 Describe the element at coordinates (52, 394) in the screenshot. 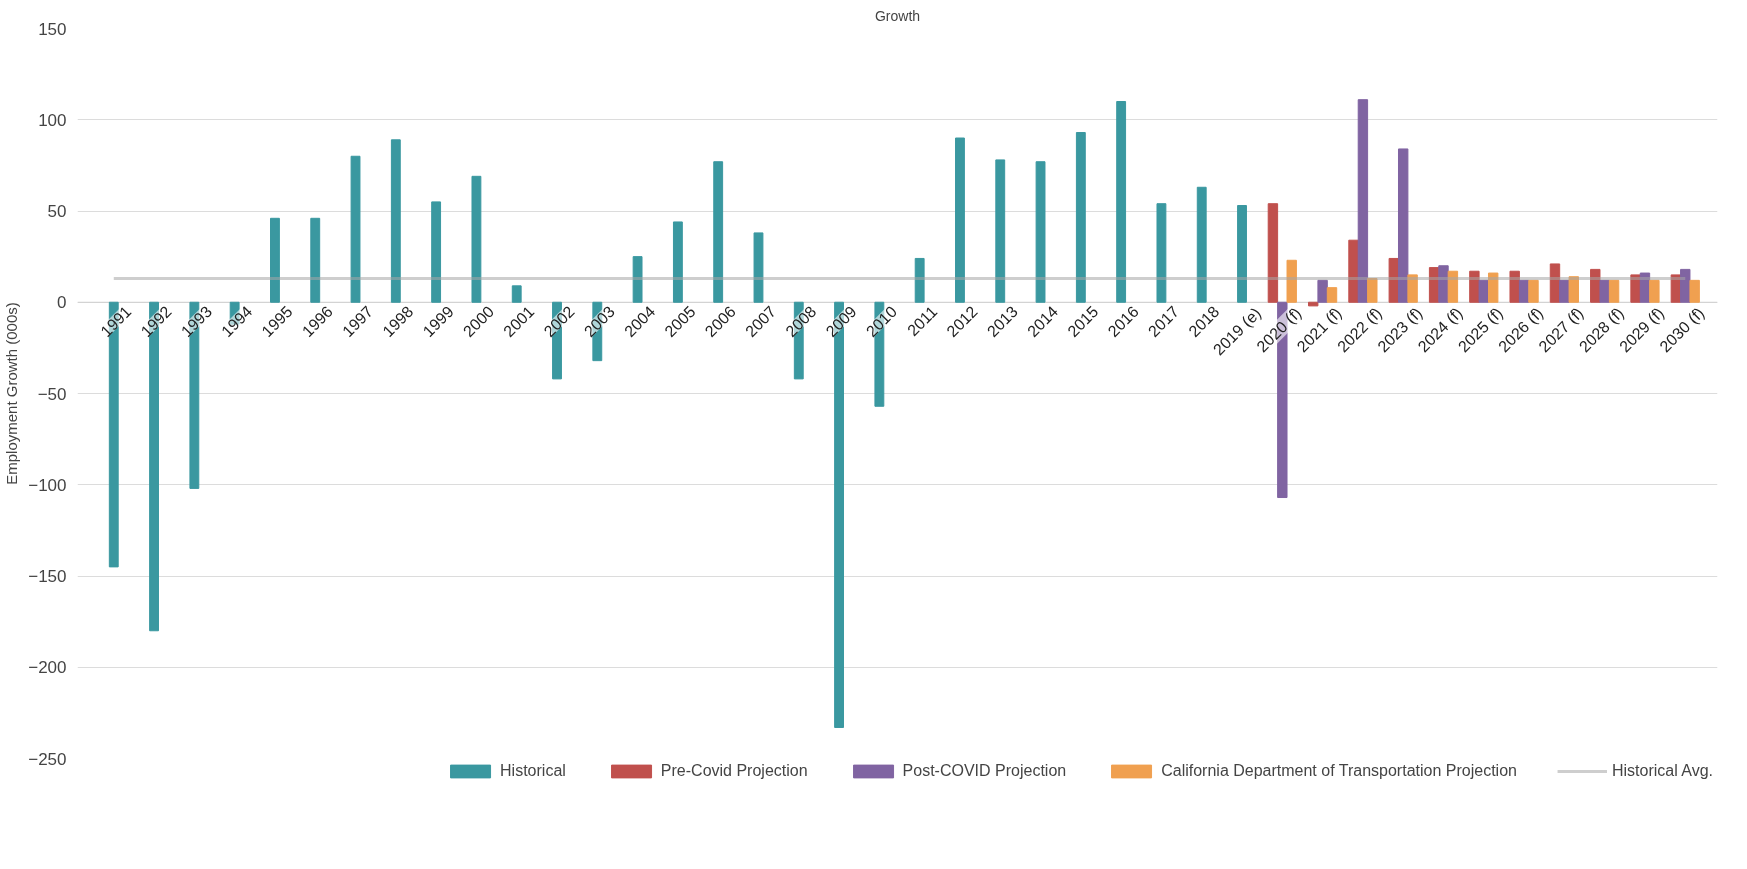

I see `y-tick-label: −50` at that location.